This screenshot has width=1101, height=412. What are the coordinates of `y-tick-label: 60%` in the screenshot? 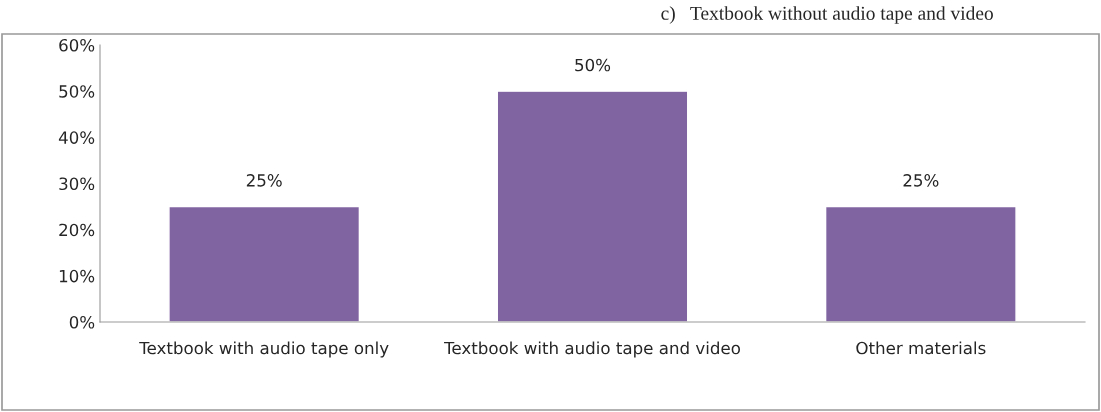 It's located at (77, 45).